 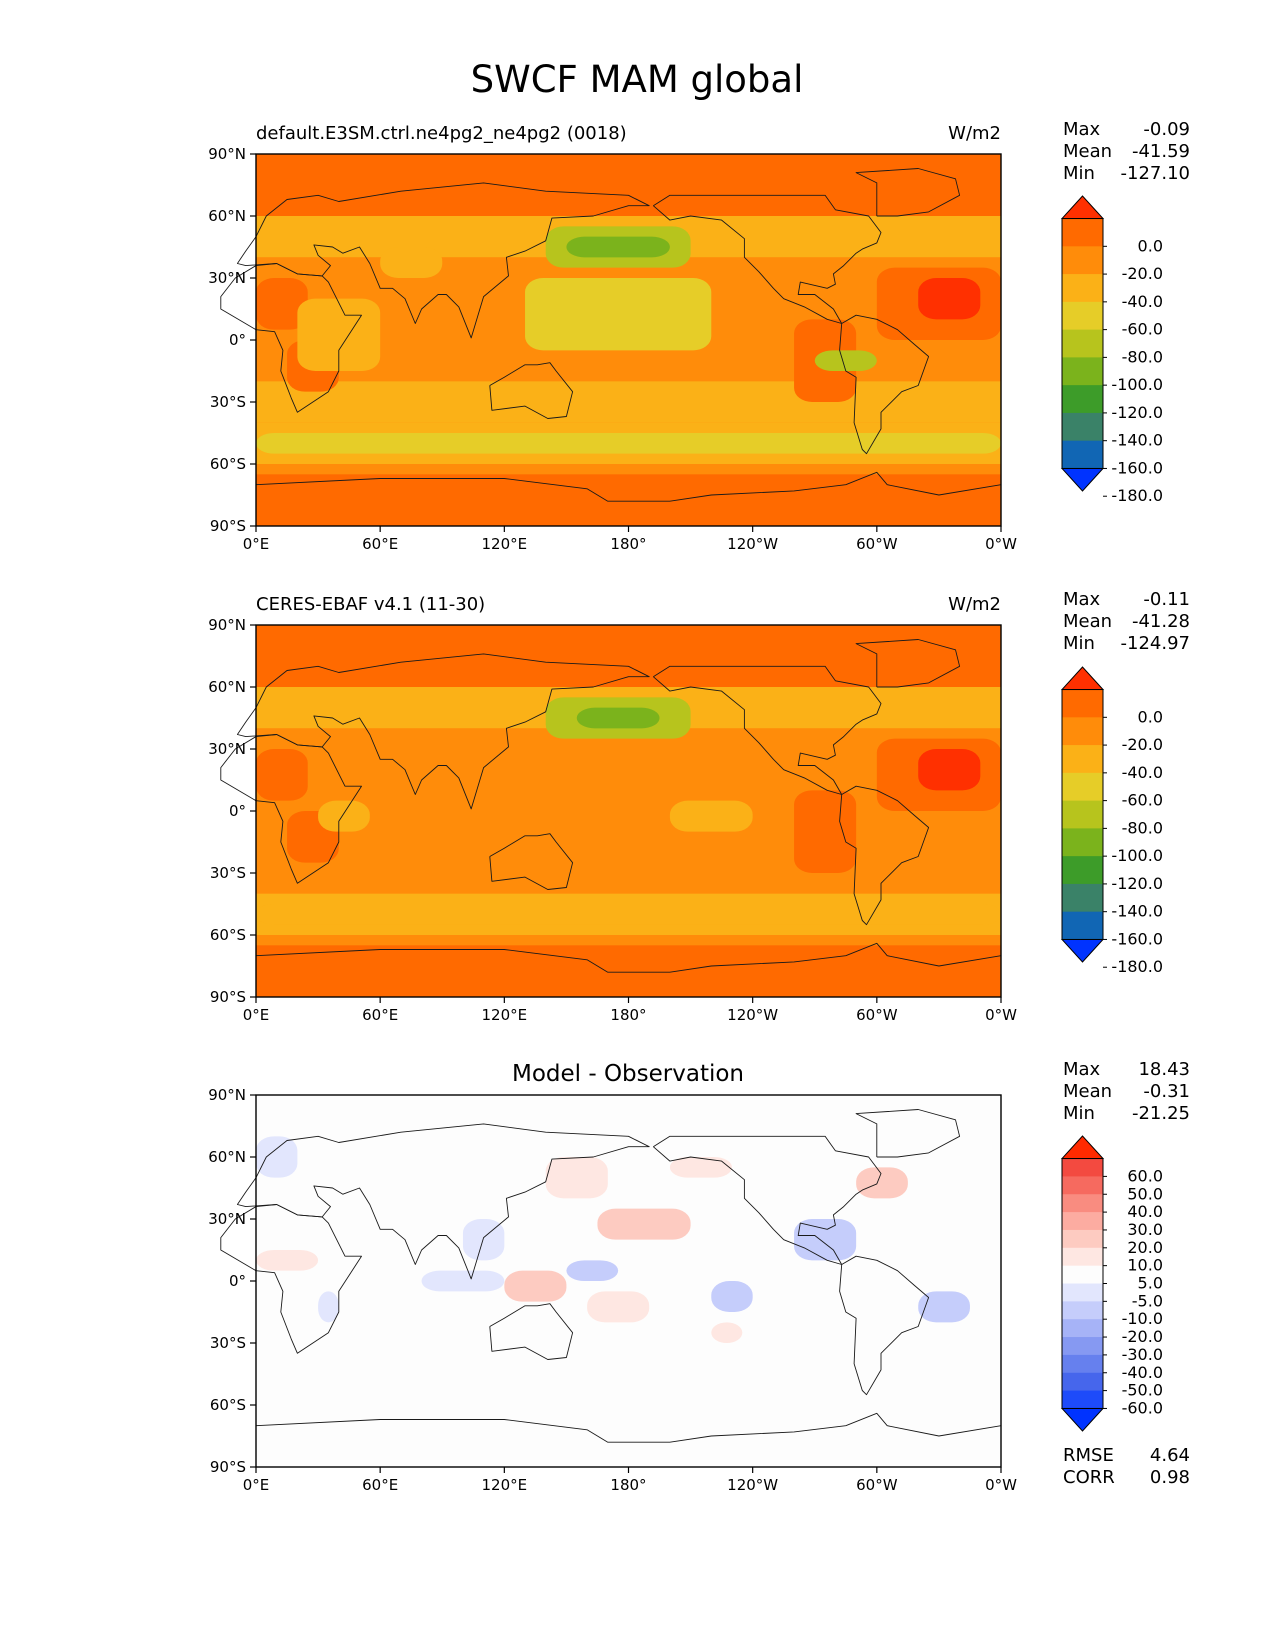 I want to click on panel-ref-map, so click(x=611, y=811).